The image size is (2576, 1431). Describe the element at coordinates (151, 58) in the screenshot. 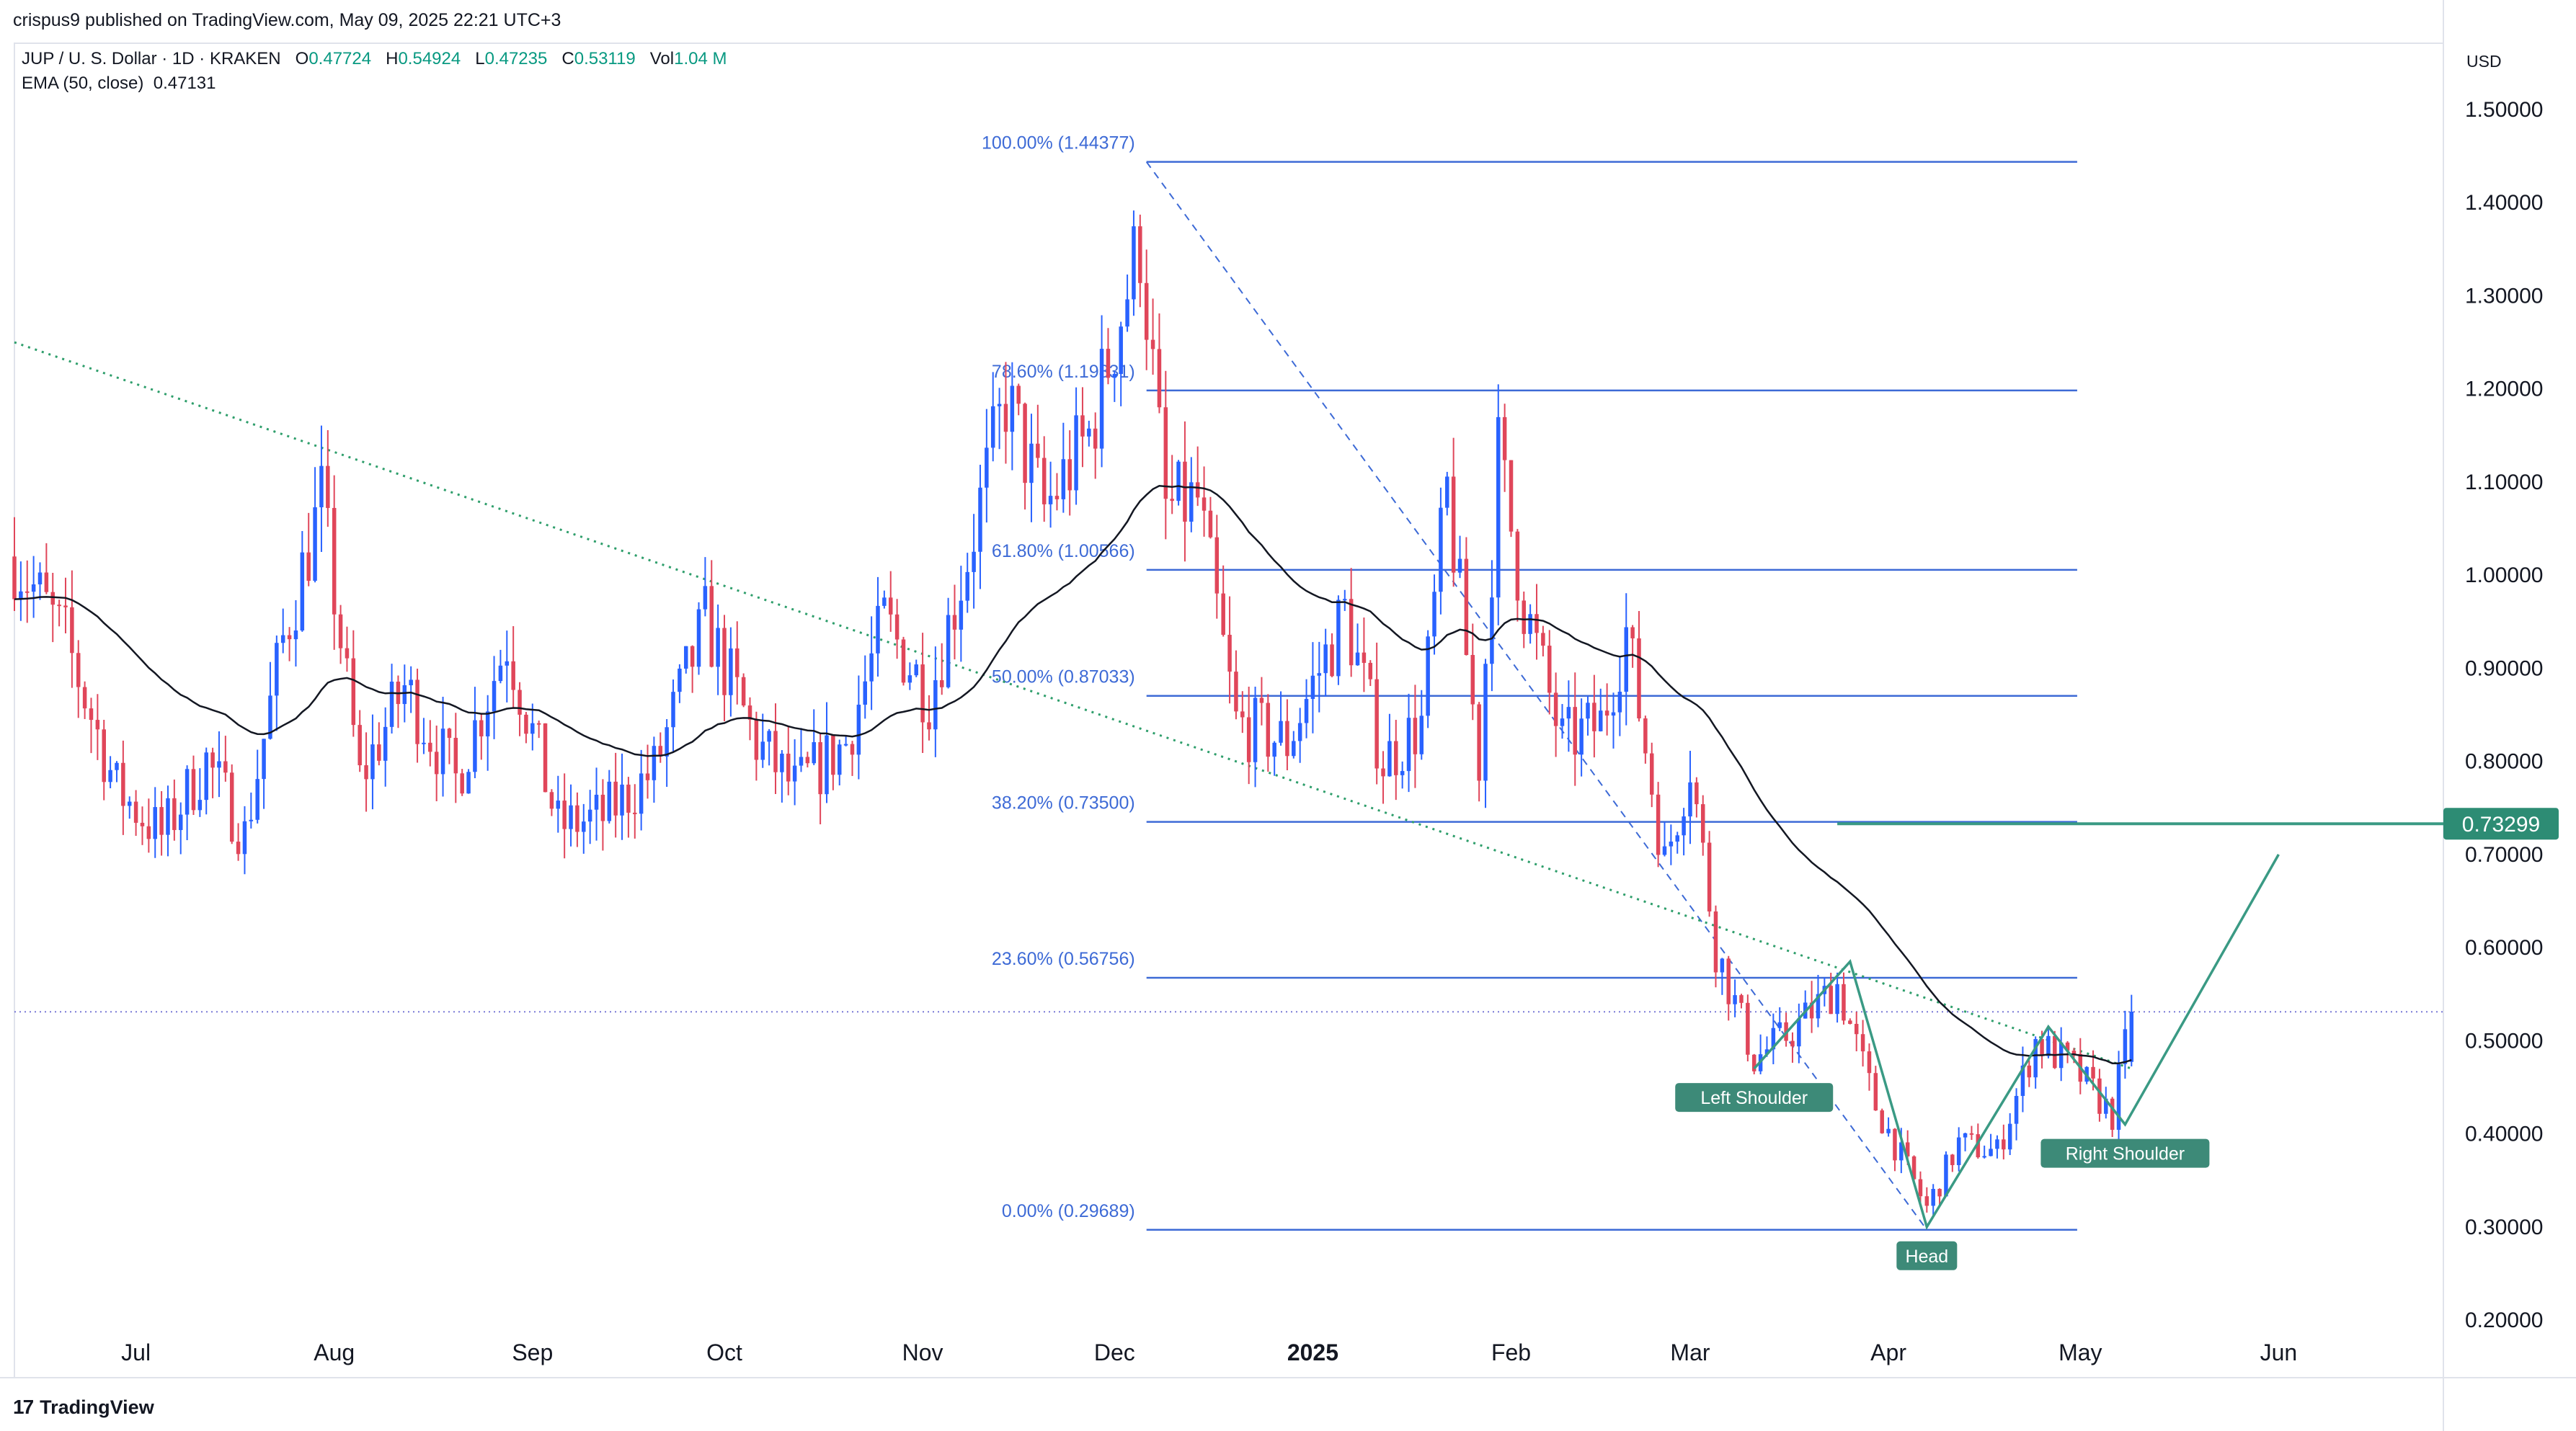

I see `symbol-title: JUP / U. S. Dollar · 1D · KRAKEN` at that location.